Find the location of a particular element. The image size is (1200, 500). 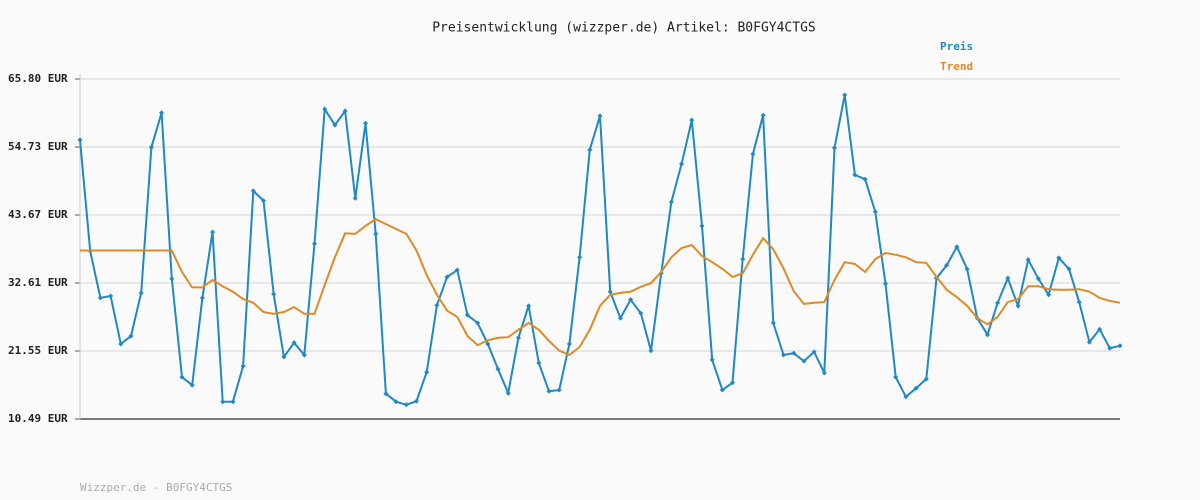

legend-label: Trend is located at coordinates (956, 66).